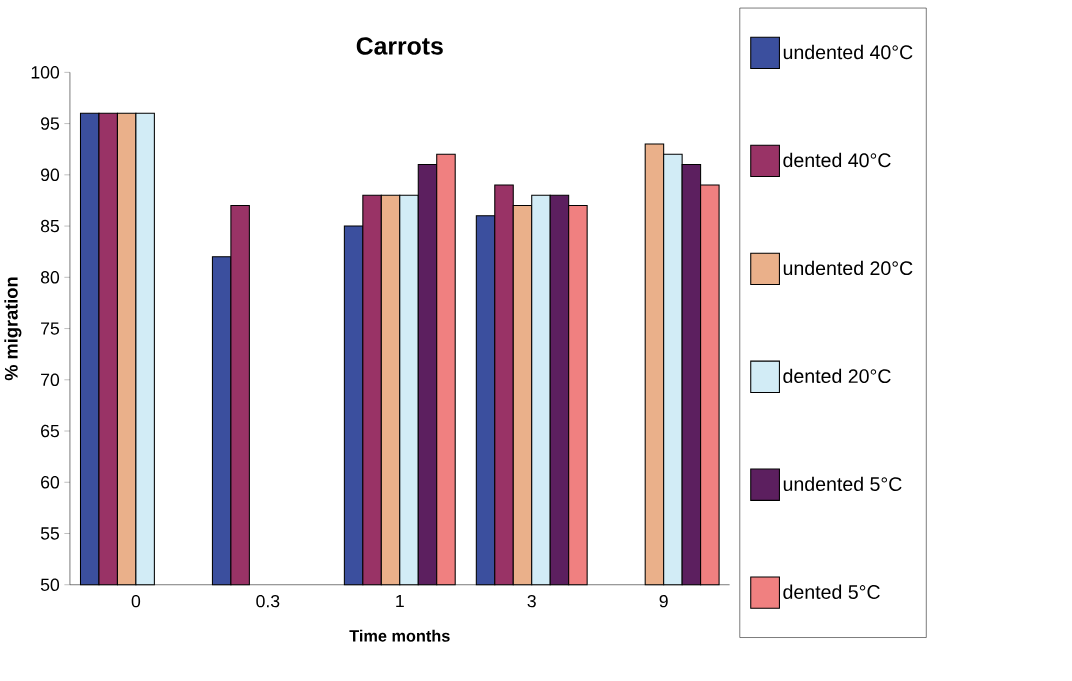  Describe the element at coordinates (399, 635) in the screenshot. I see `x-axis-title: Time months` at that location.